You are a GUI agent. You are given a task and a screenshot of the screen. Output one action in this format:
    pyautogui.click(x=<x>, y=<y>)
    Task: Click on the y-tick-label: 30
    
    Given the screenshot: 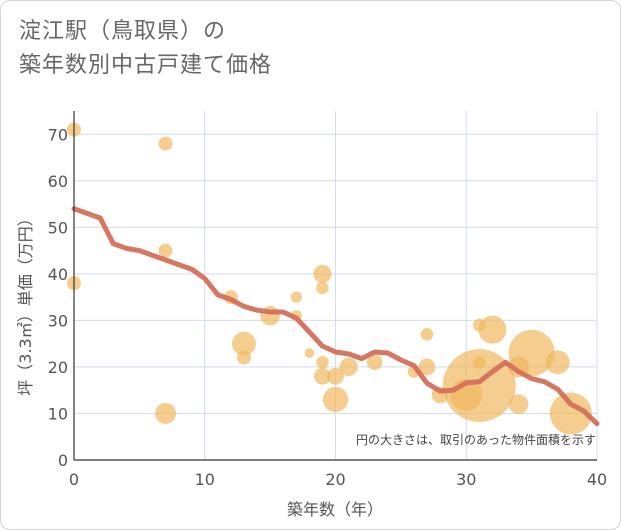 What is the action you would take?
    pyautogui.click(x=58, y=320)
    